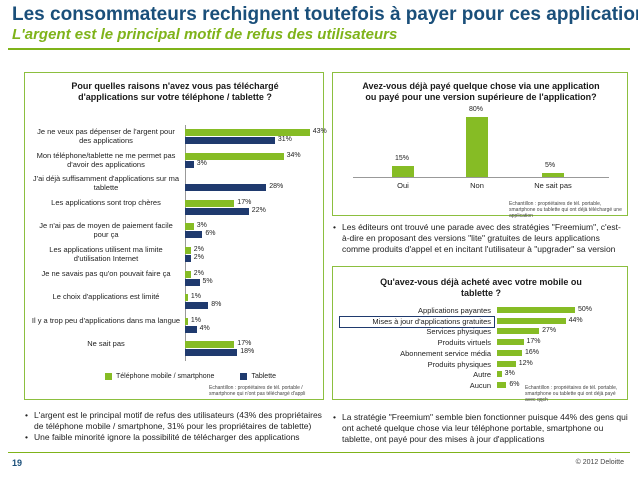 Image resolution: width=638 pixels, height=478 pixels. What do you see at coordinates (599, 462) in the screenshot?
I see `copyright-text: © 2012 Deloitte` at bounding box center [599, 462].